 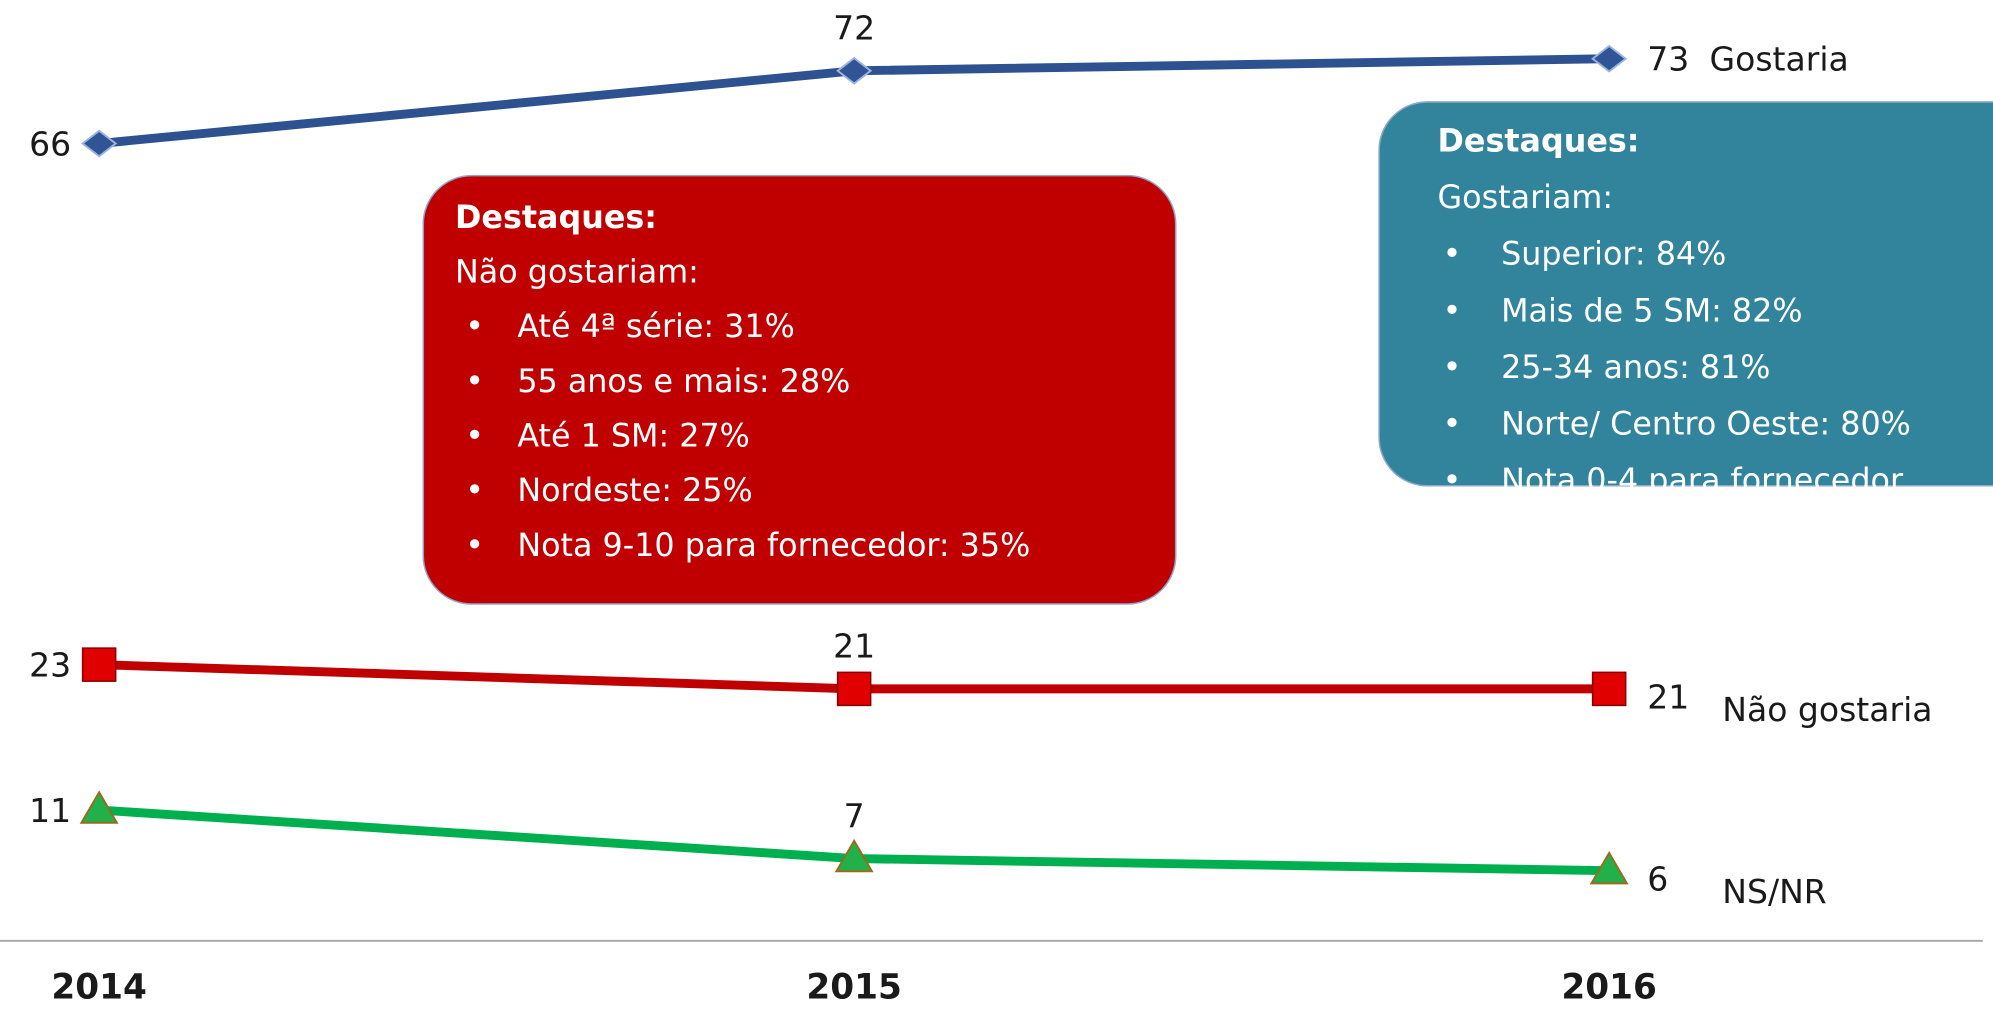 What do you see at coordinates (98, 988) in the screenshot?
I see `x-tick-label: 2014` at bounding box center [98, 988].